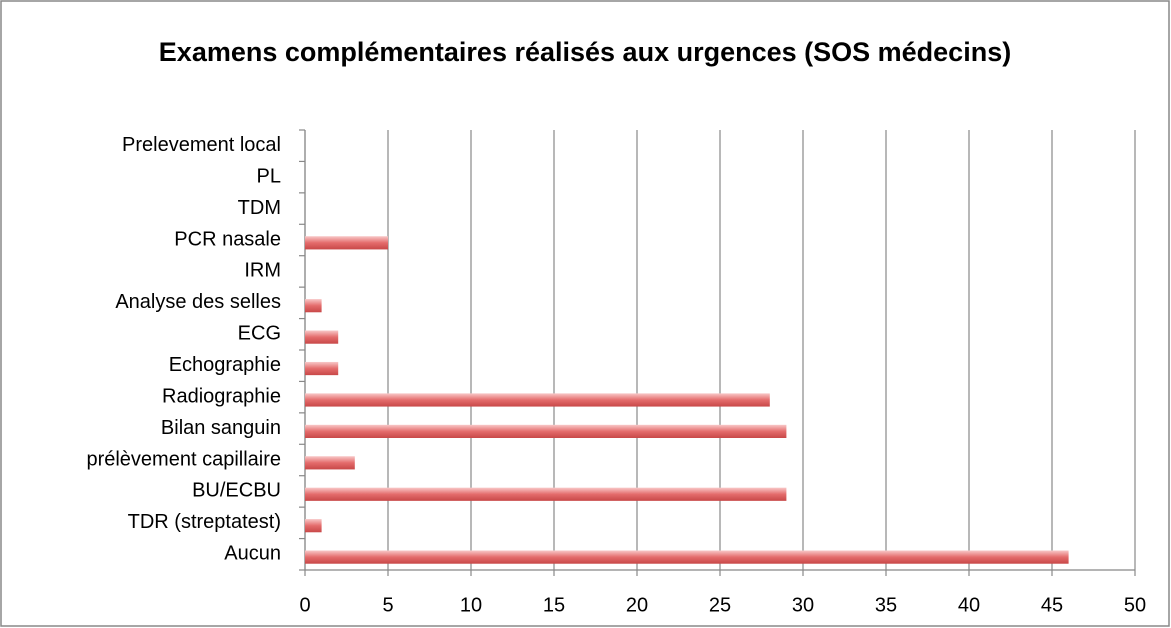 The height and width of the screenshot is (628, 1171). What do you see at coordinates (1135, 605) in the screenshot?
I see `x-tick-label: 50` at bounding box center [1135, 605].